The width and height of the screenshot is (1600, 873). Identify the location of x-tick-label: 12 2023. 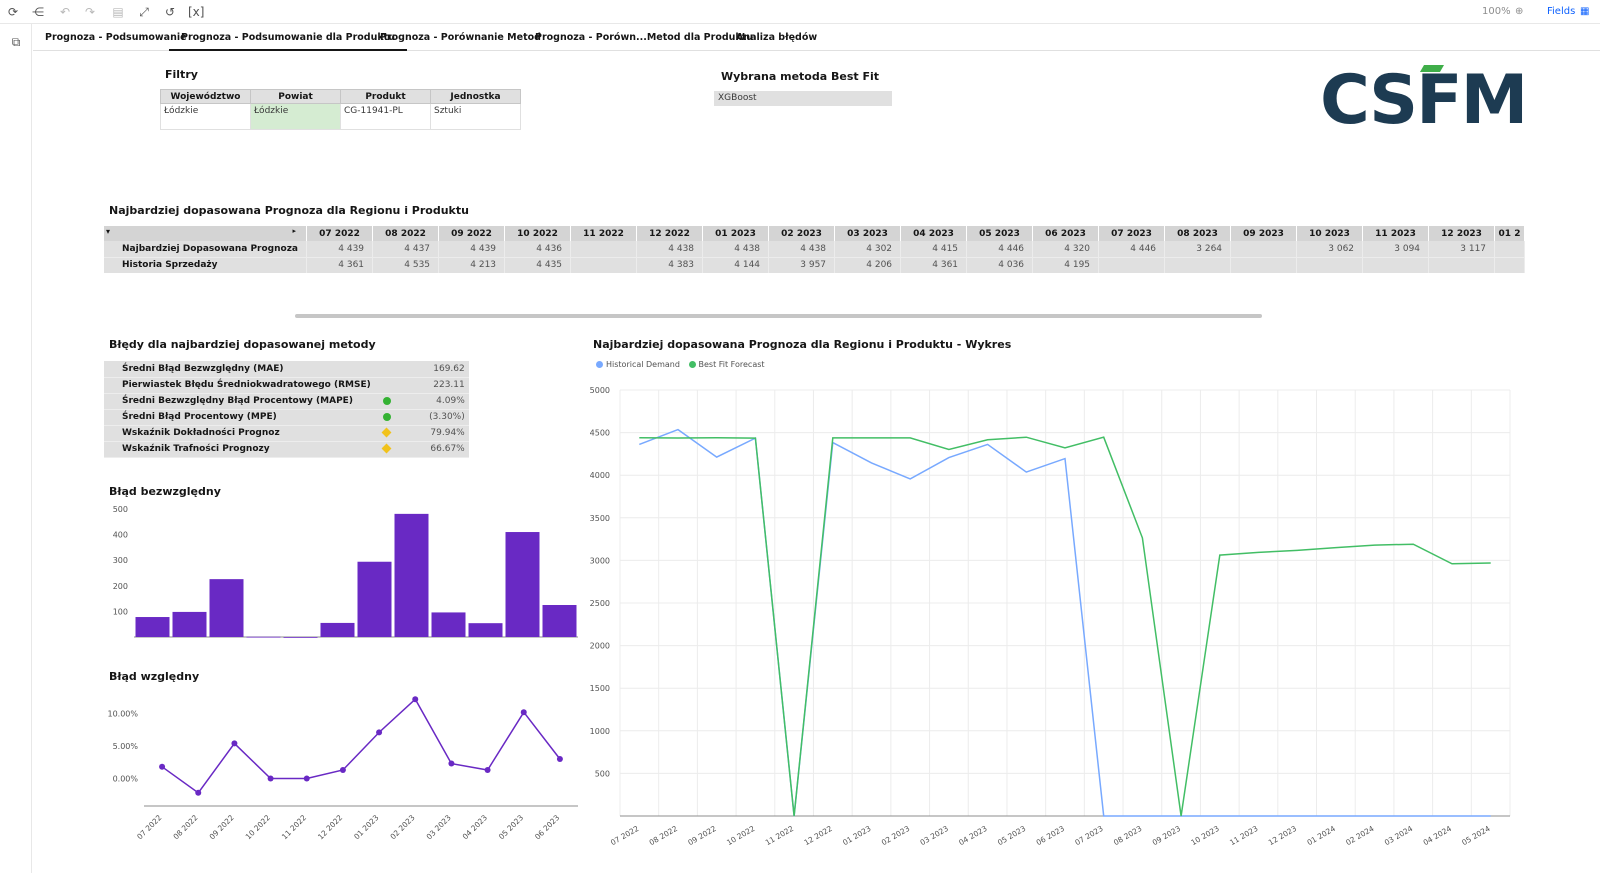
(1283, 835).